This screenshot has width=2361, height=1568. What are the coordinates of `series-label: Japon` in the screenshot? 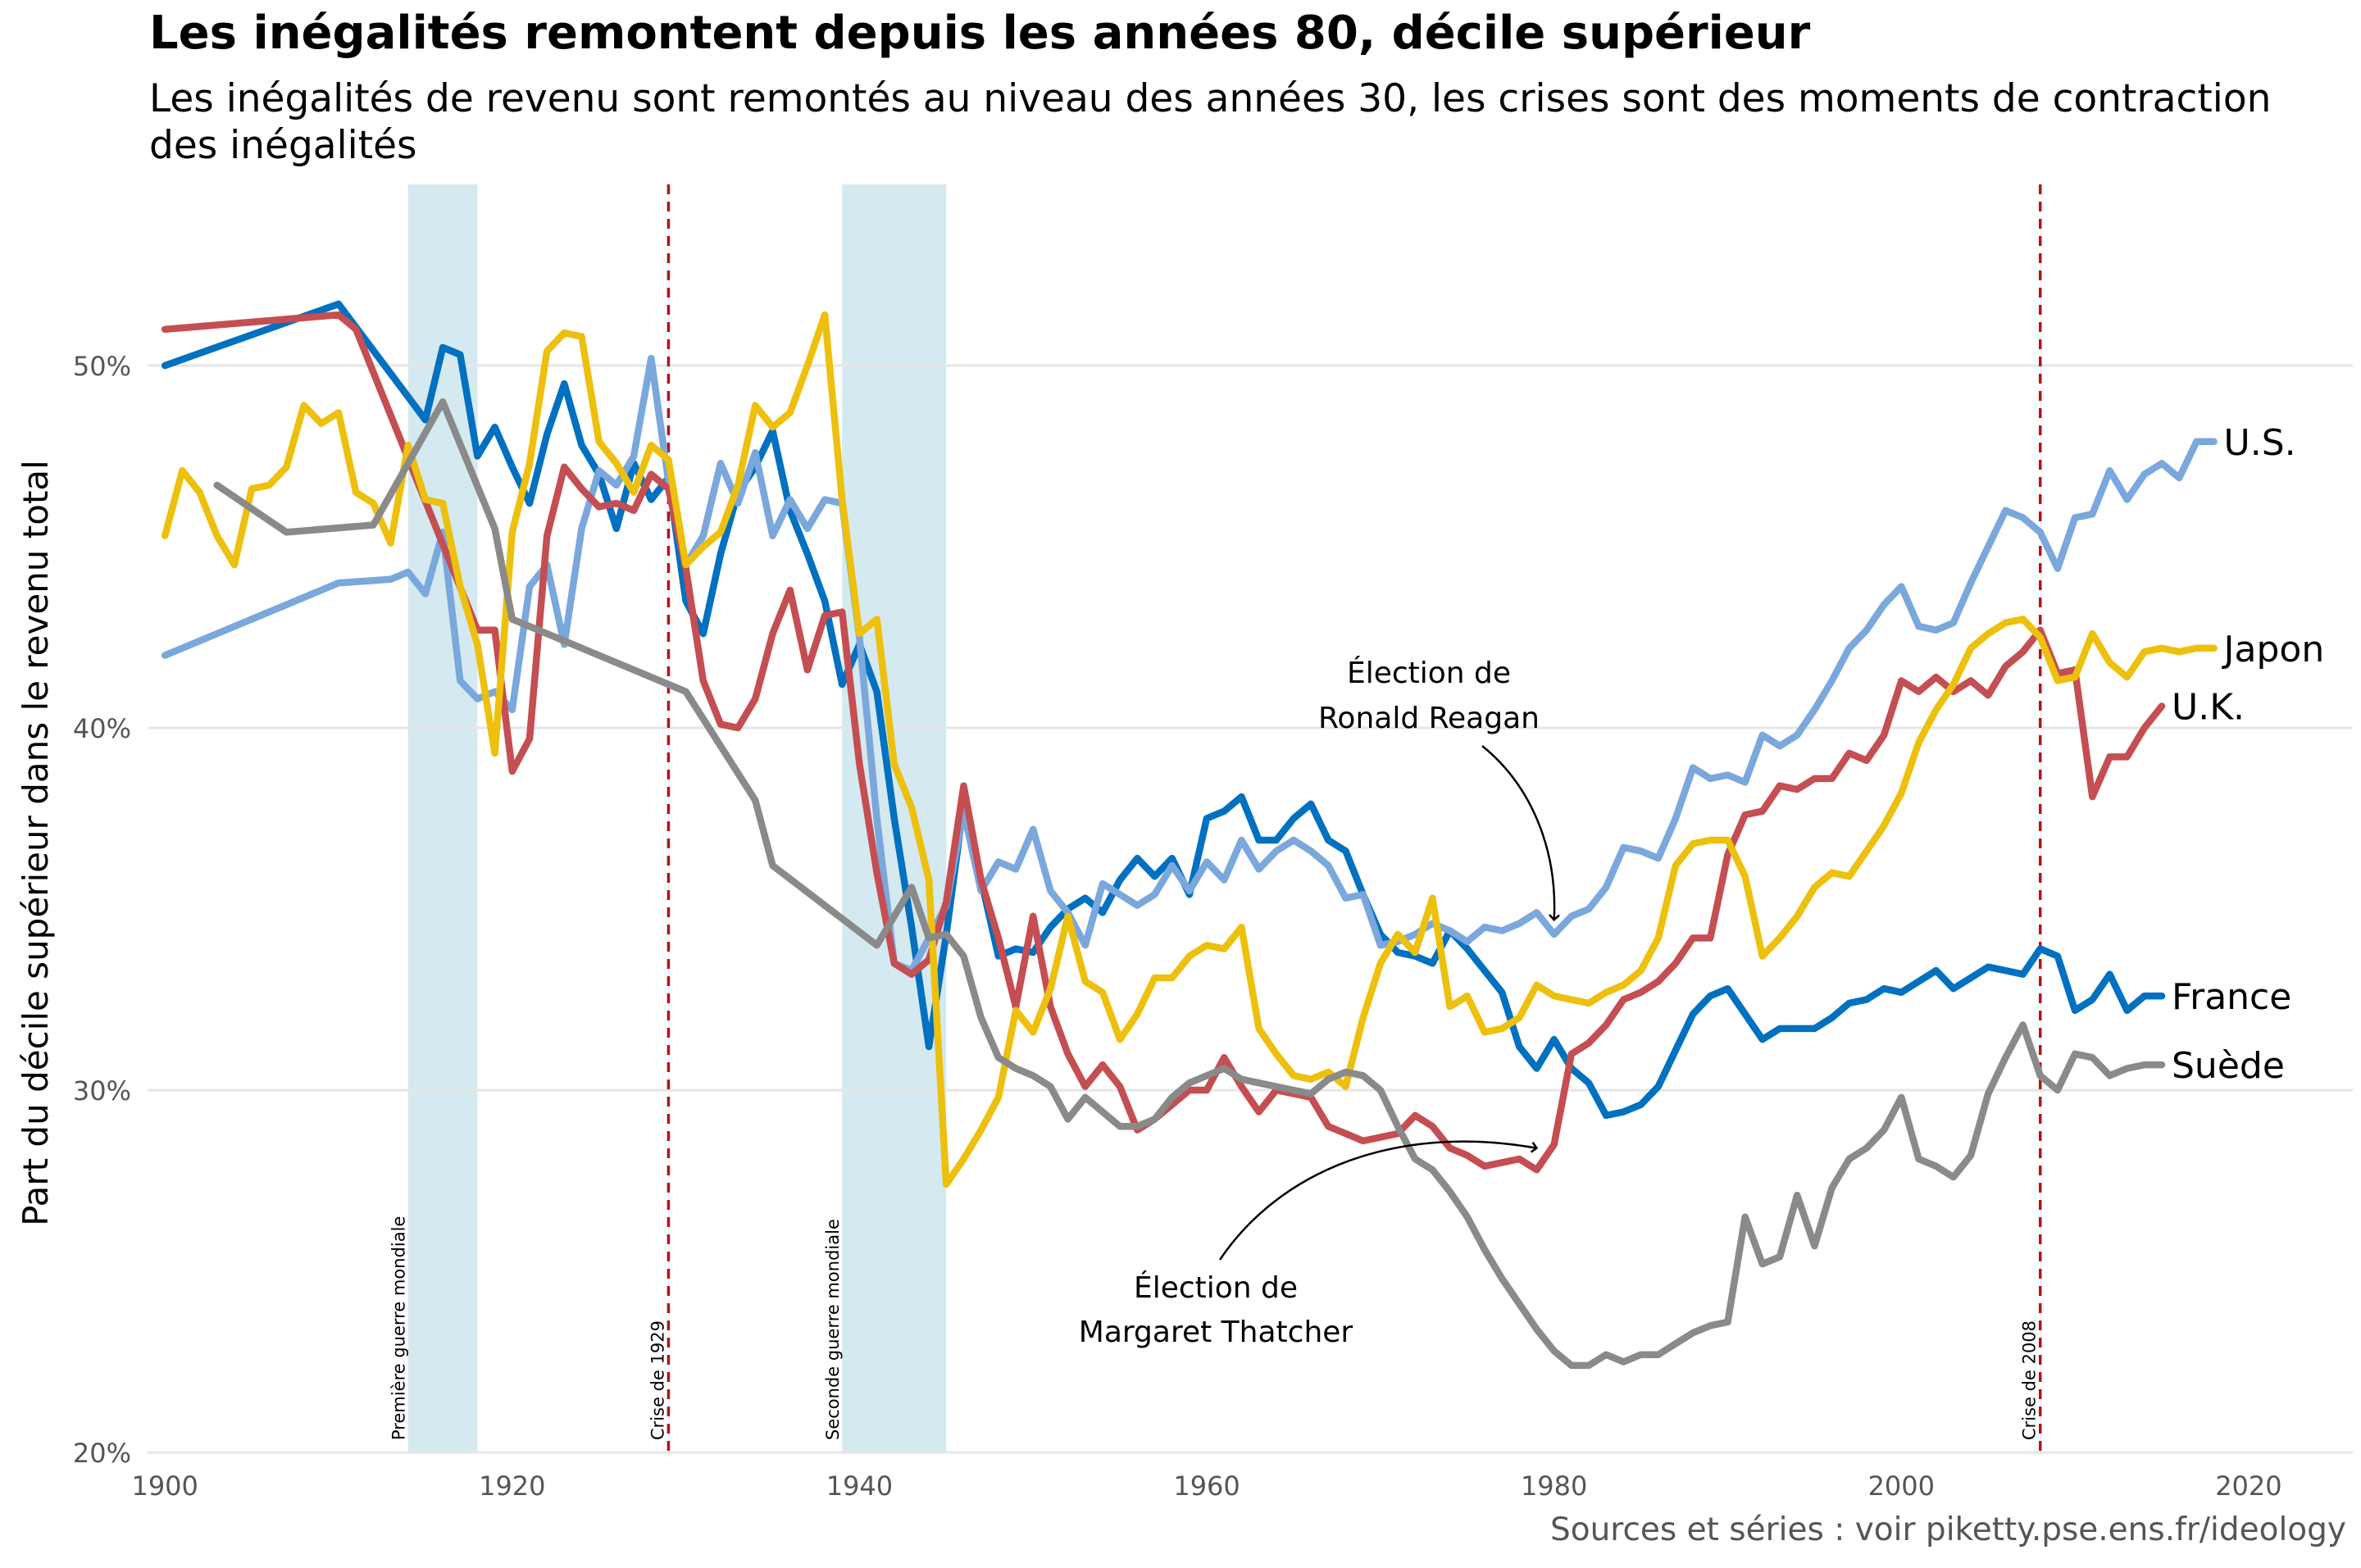 It's located at (2273, 649).